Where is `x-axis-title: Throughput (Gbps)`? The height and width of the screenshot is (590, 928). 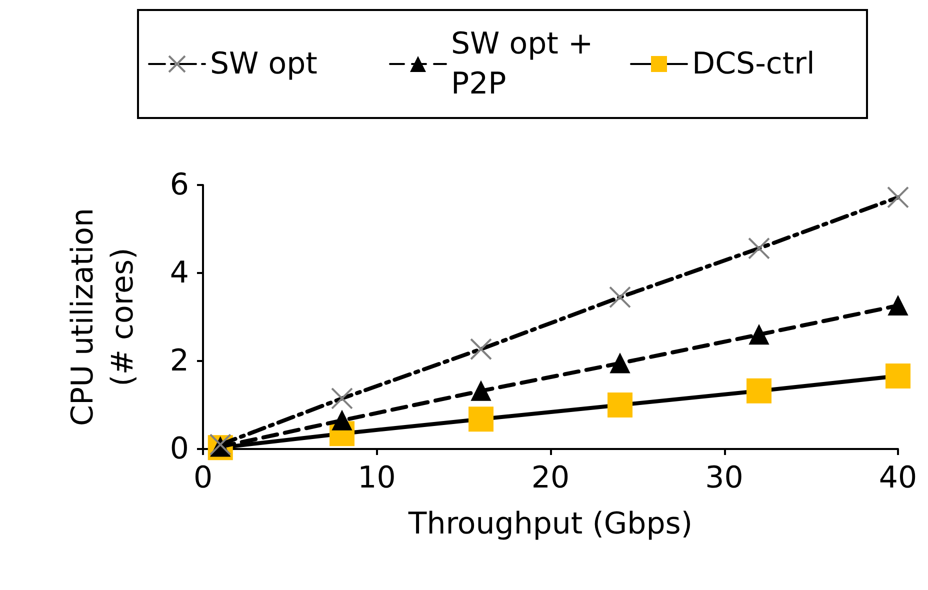
x-axis-title: Throughput (Gbps) is located at coordinates (550, 524).